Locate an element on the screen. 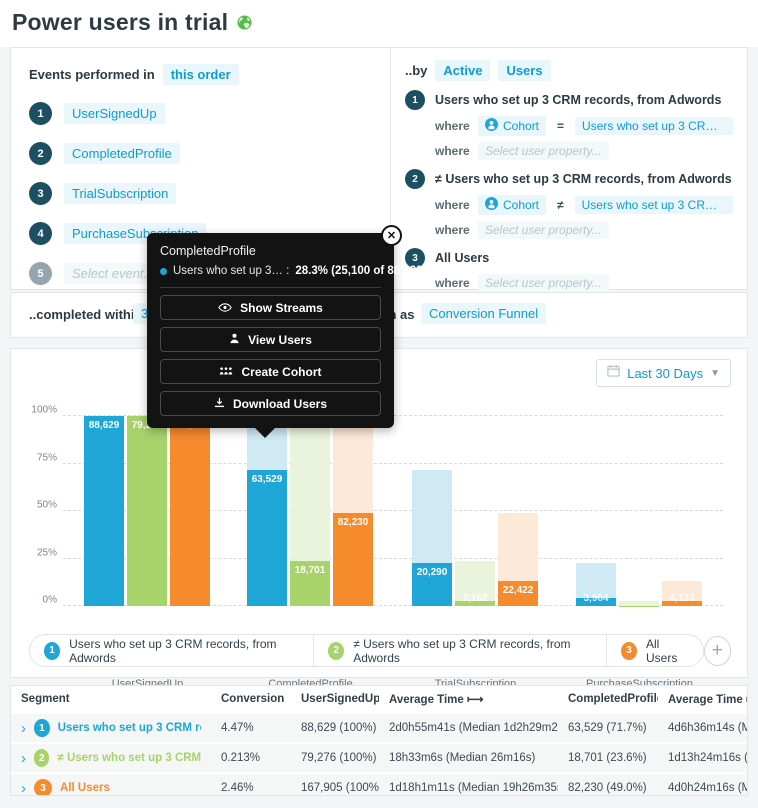 This screenshot has width=758, height=808. step-number-badge: 5 is located at coordinates (40, 273).